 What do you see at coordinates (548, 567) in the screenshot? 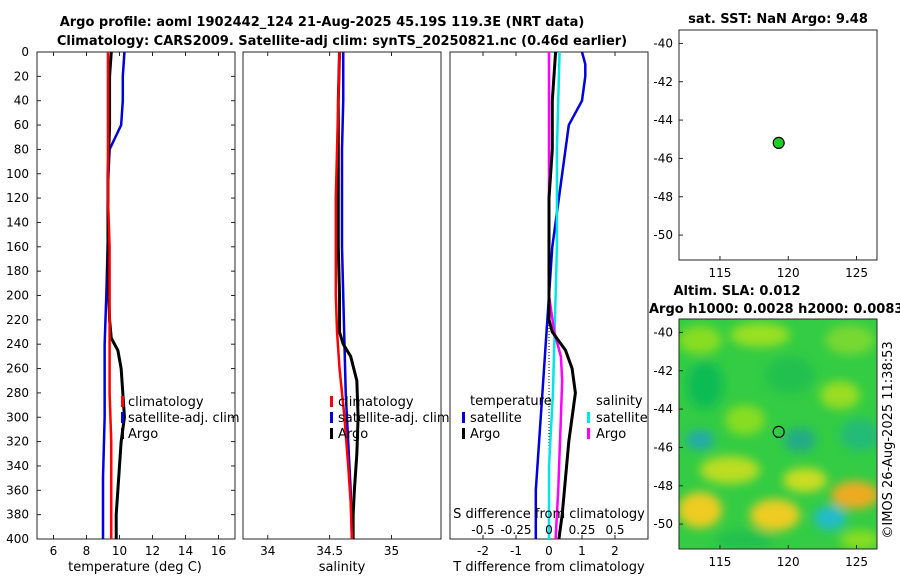
I see `difference-xlabel: T difference from climatology` at bounding box center [548, 567].